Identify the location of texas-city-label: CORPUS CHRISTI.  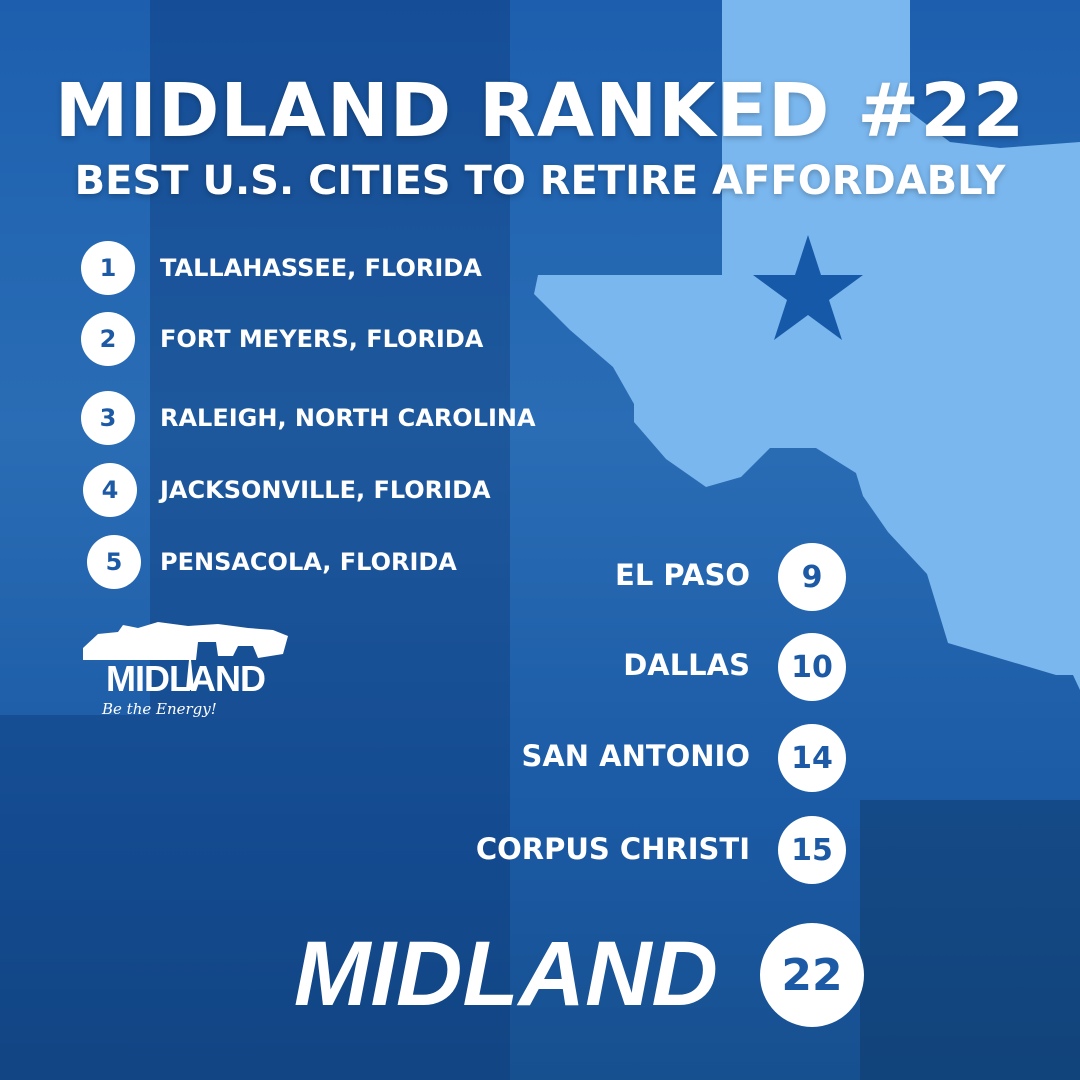
(612, 849).